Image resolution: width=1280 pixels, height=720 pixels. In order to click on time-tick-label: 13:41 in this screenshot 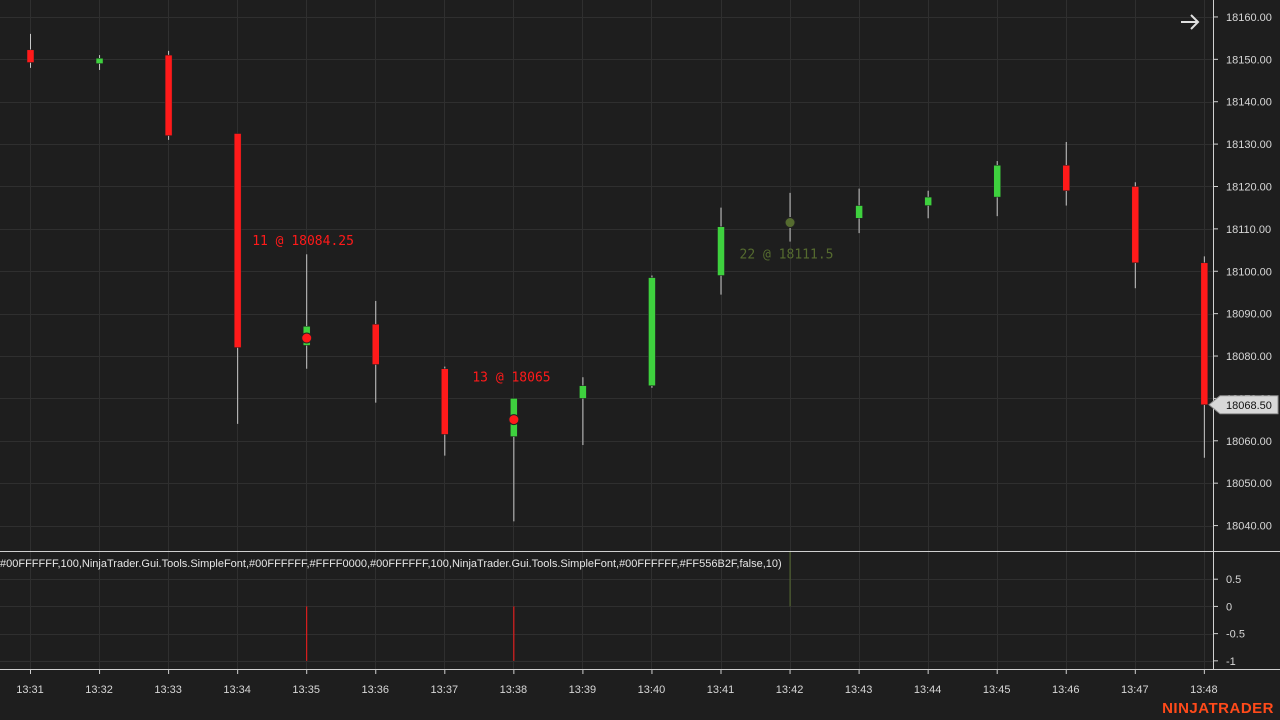, I will do `click(721, 690)`.